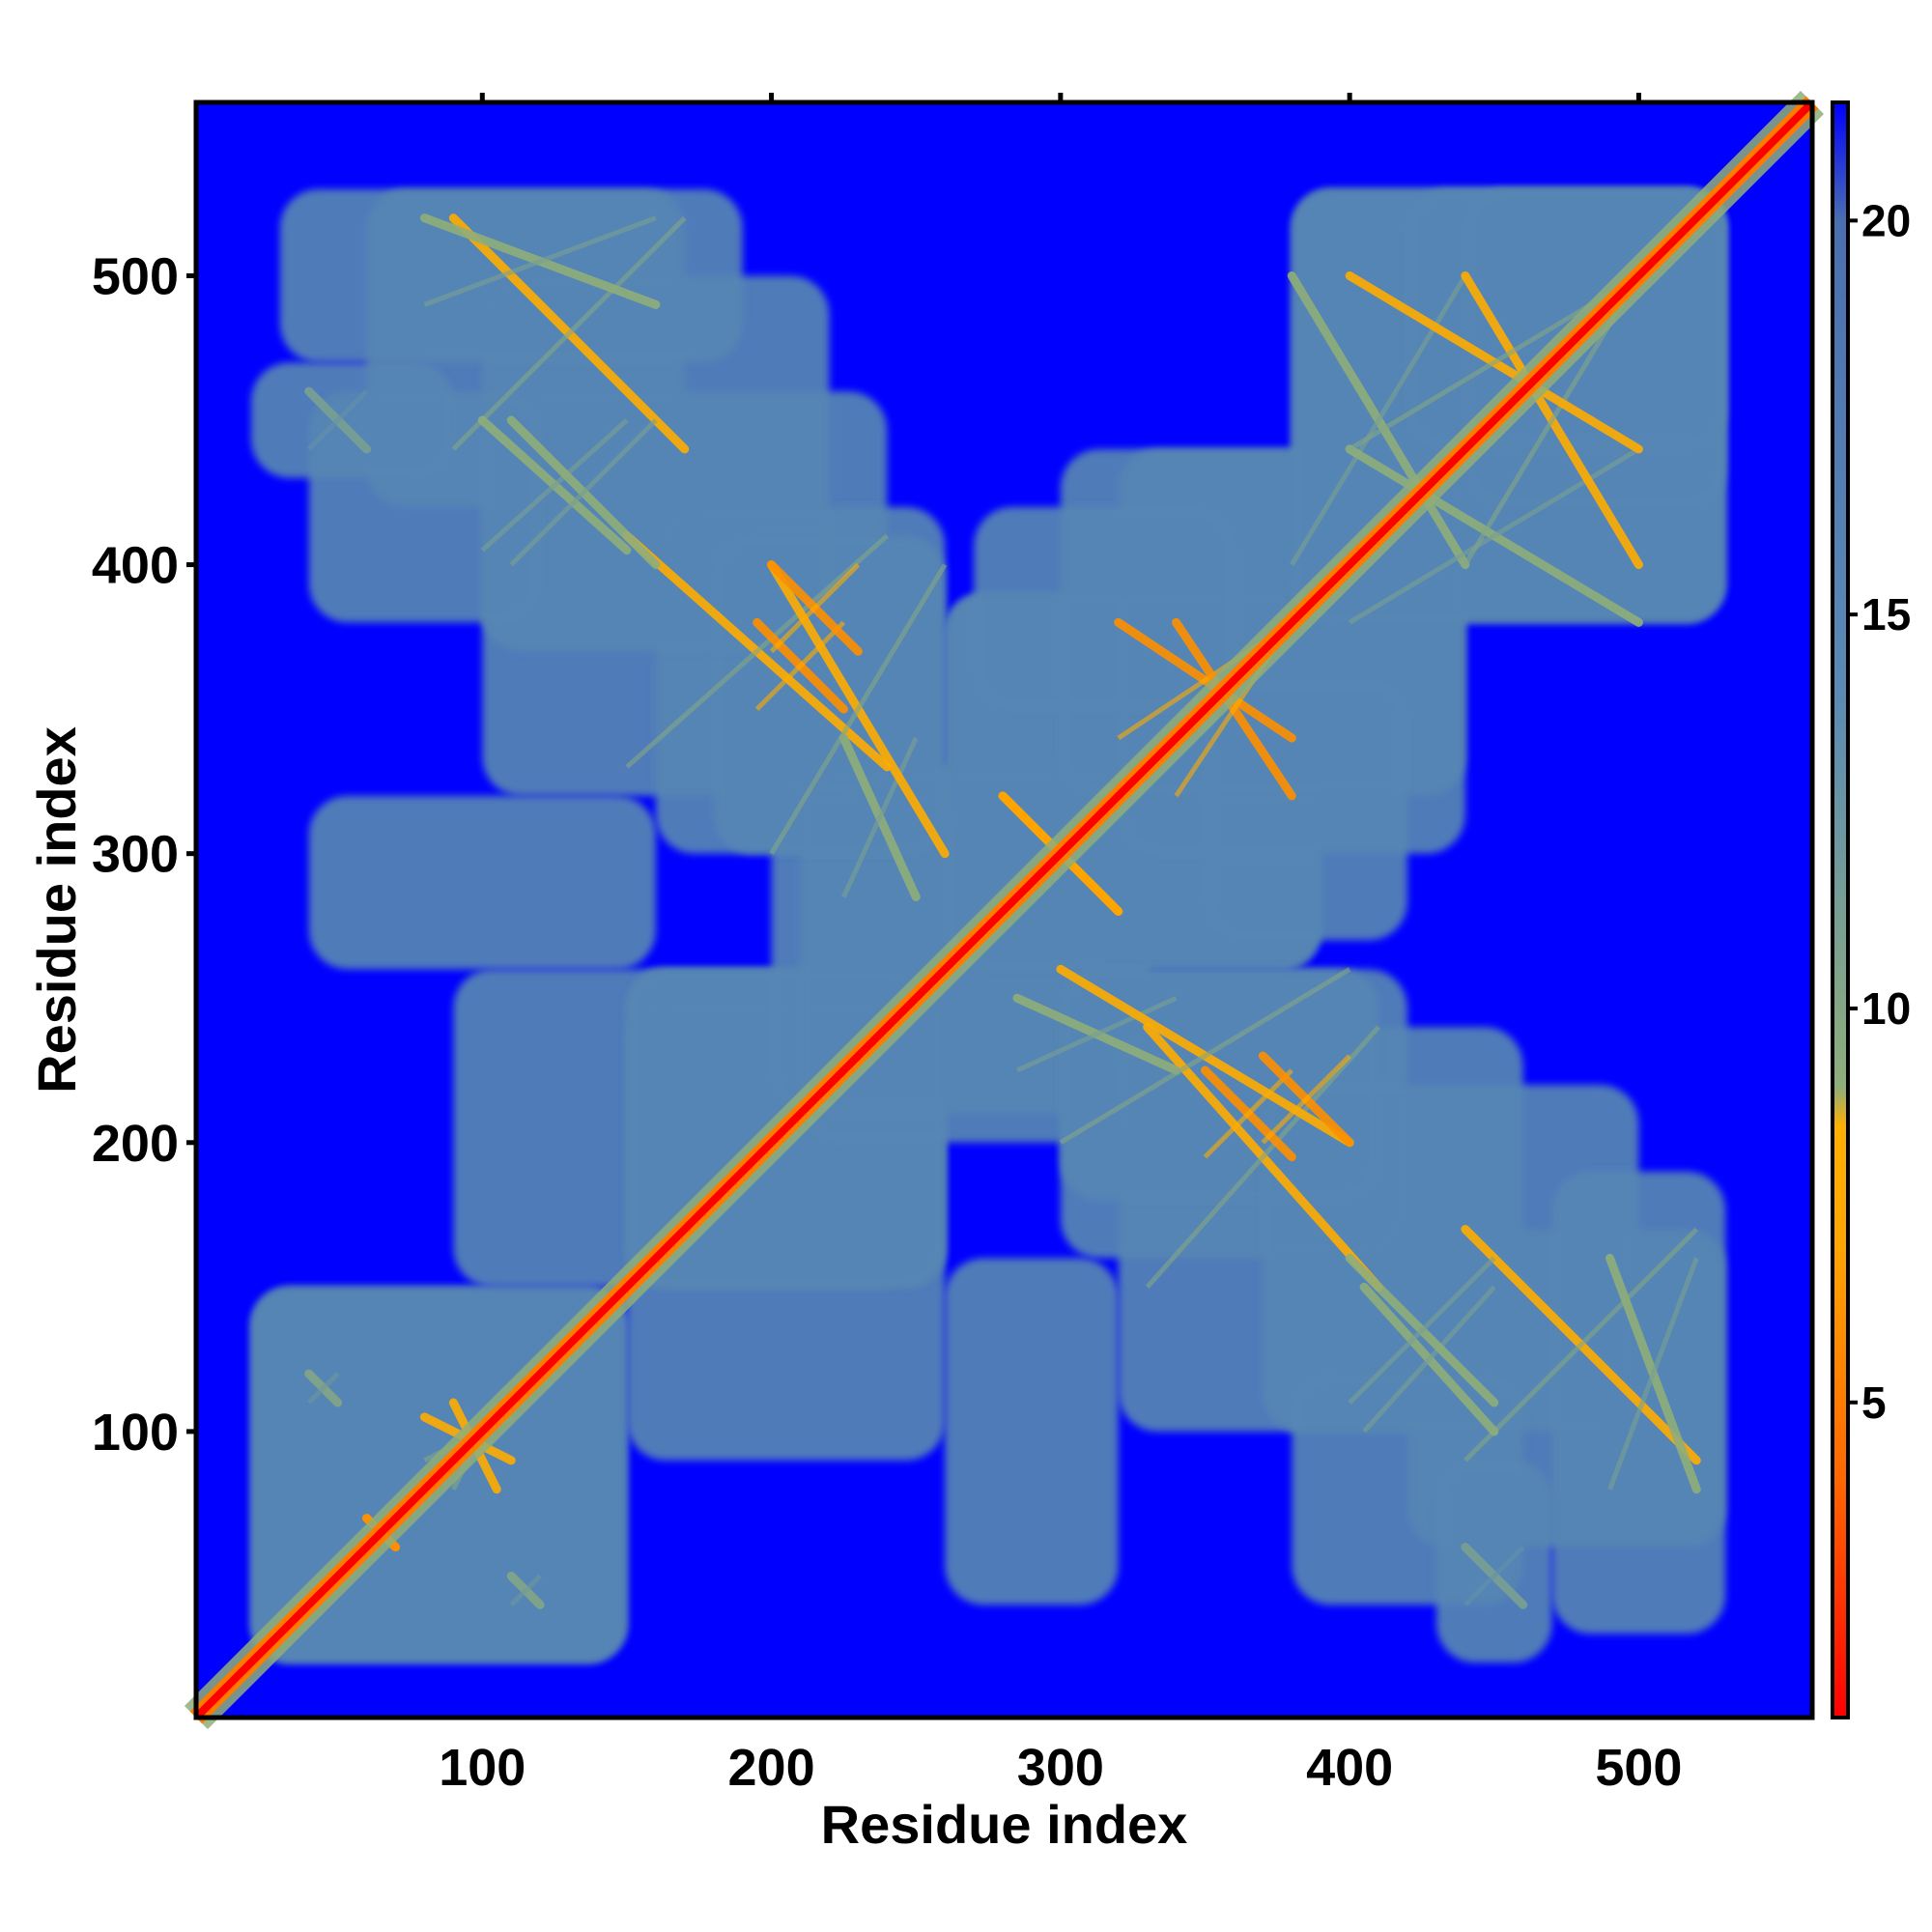  What do you see at coordinates (135, 276) in the screenshot?
I see `y-tick-label: 500` at bounding box center [135, 276].